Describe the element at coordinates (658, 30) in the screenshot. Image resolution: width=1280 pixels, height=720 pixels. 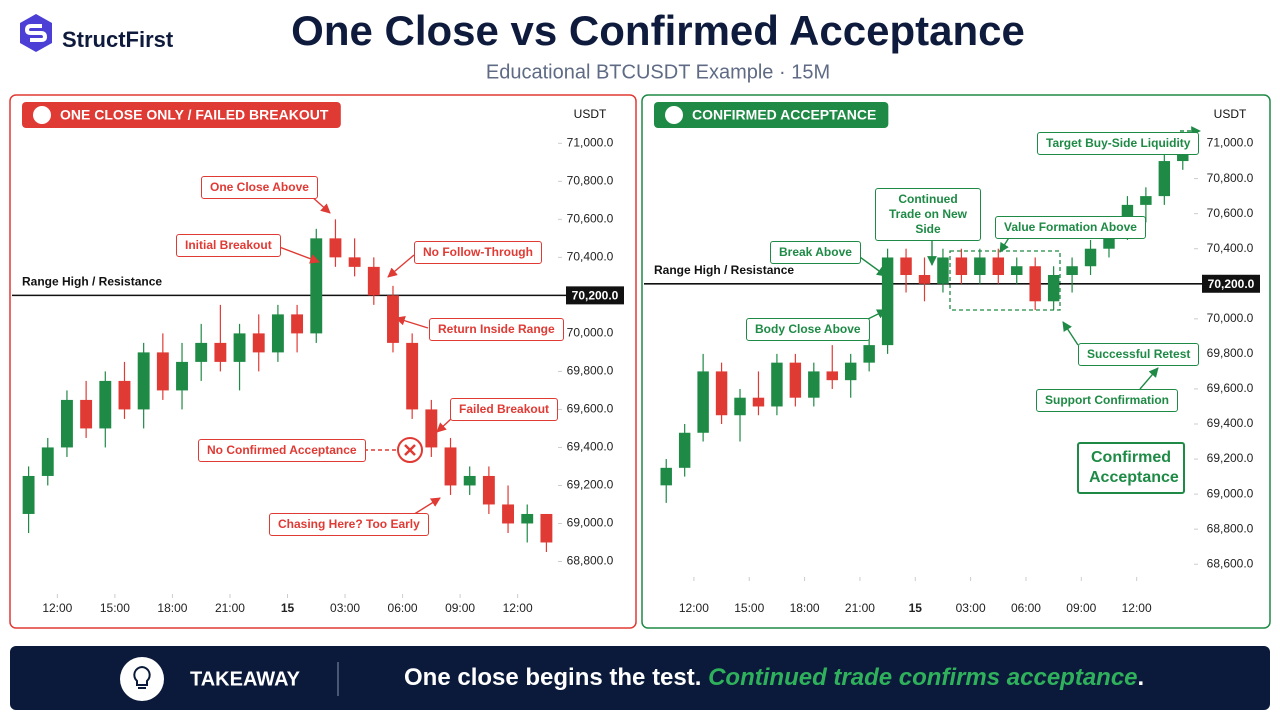
I see `title: One Close vs Confirmed Acceptance` at that location.